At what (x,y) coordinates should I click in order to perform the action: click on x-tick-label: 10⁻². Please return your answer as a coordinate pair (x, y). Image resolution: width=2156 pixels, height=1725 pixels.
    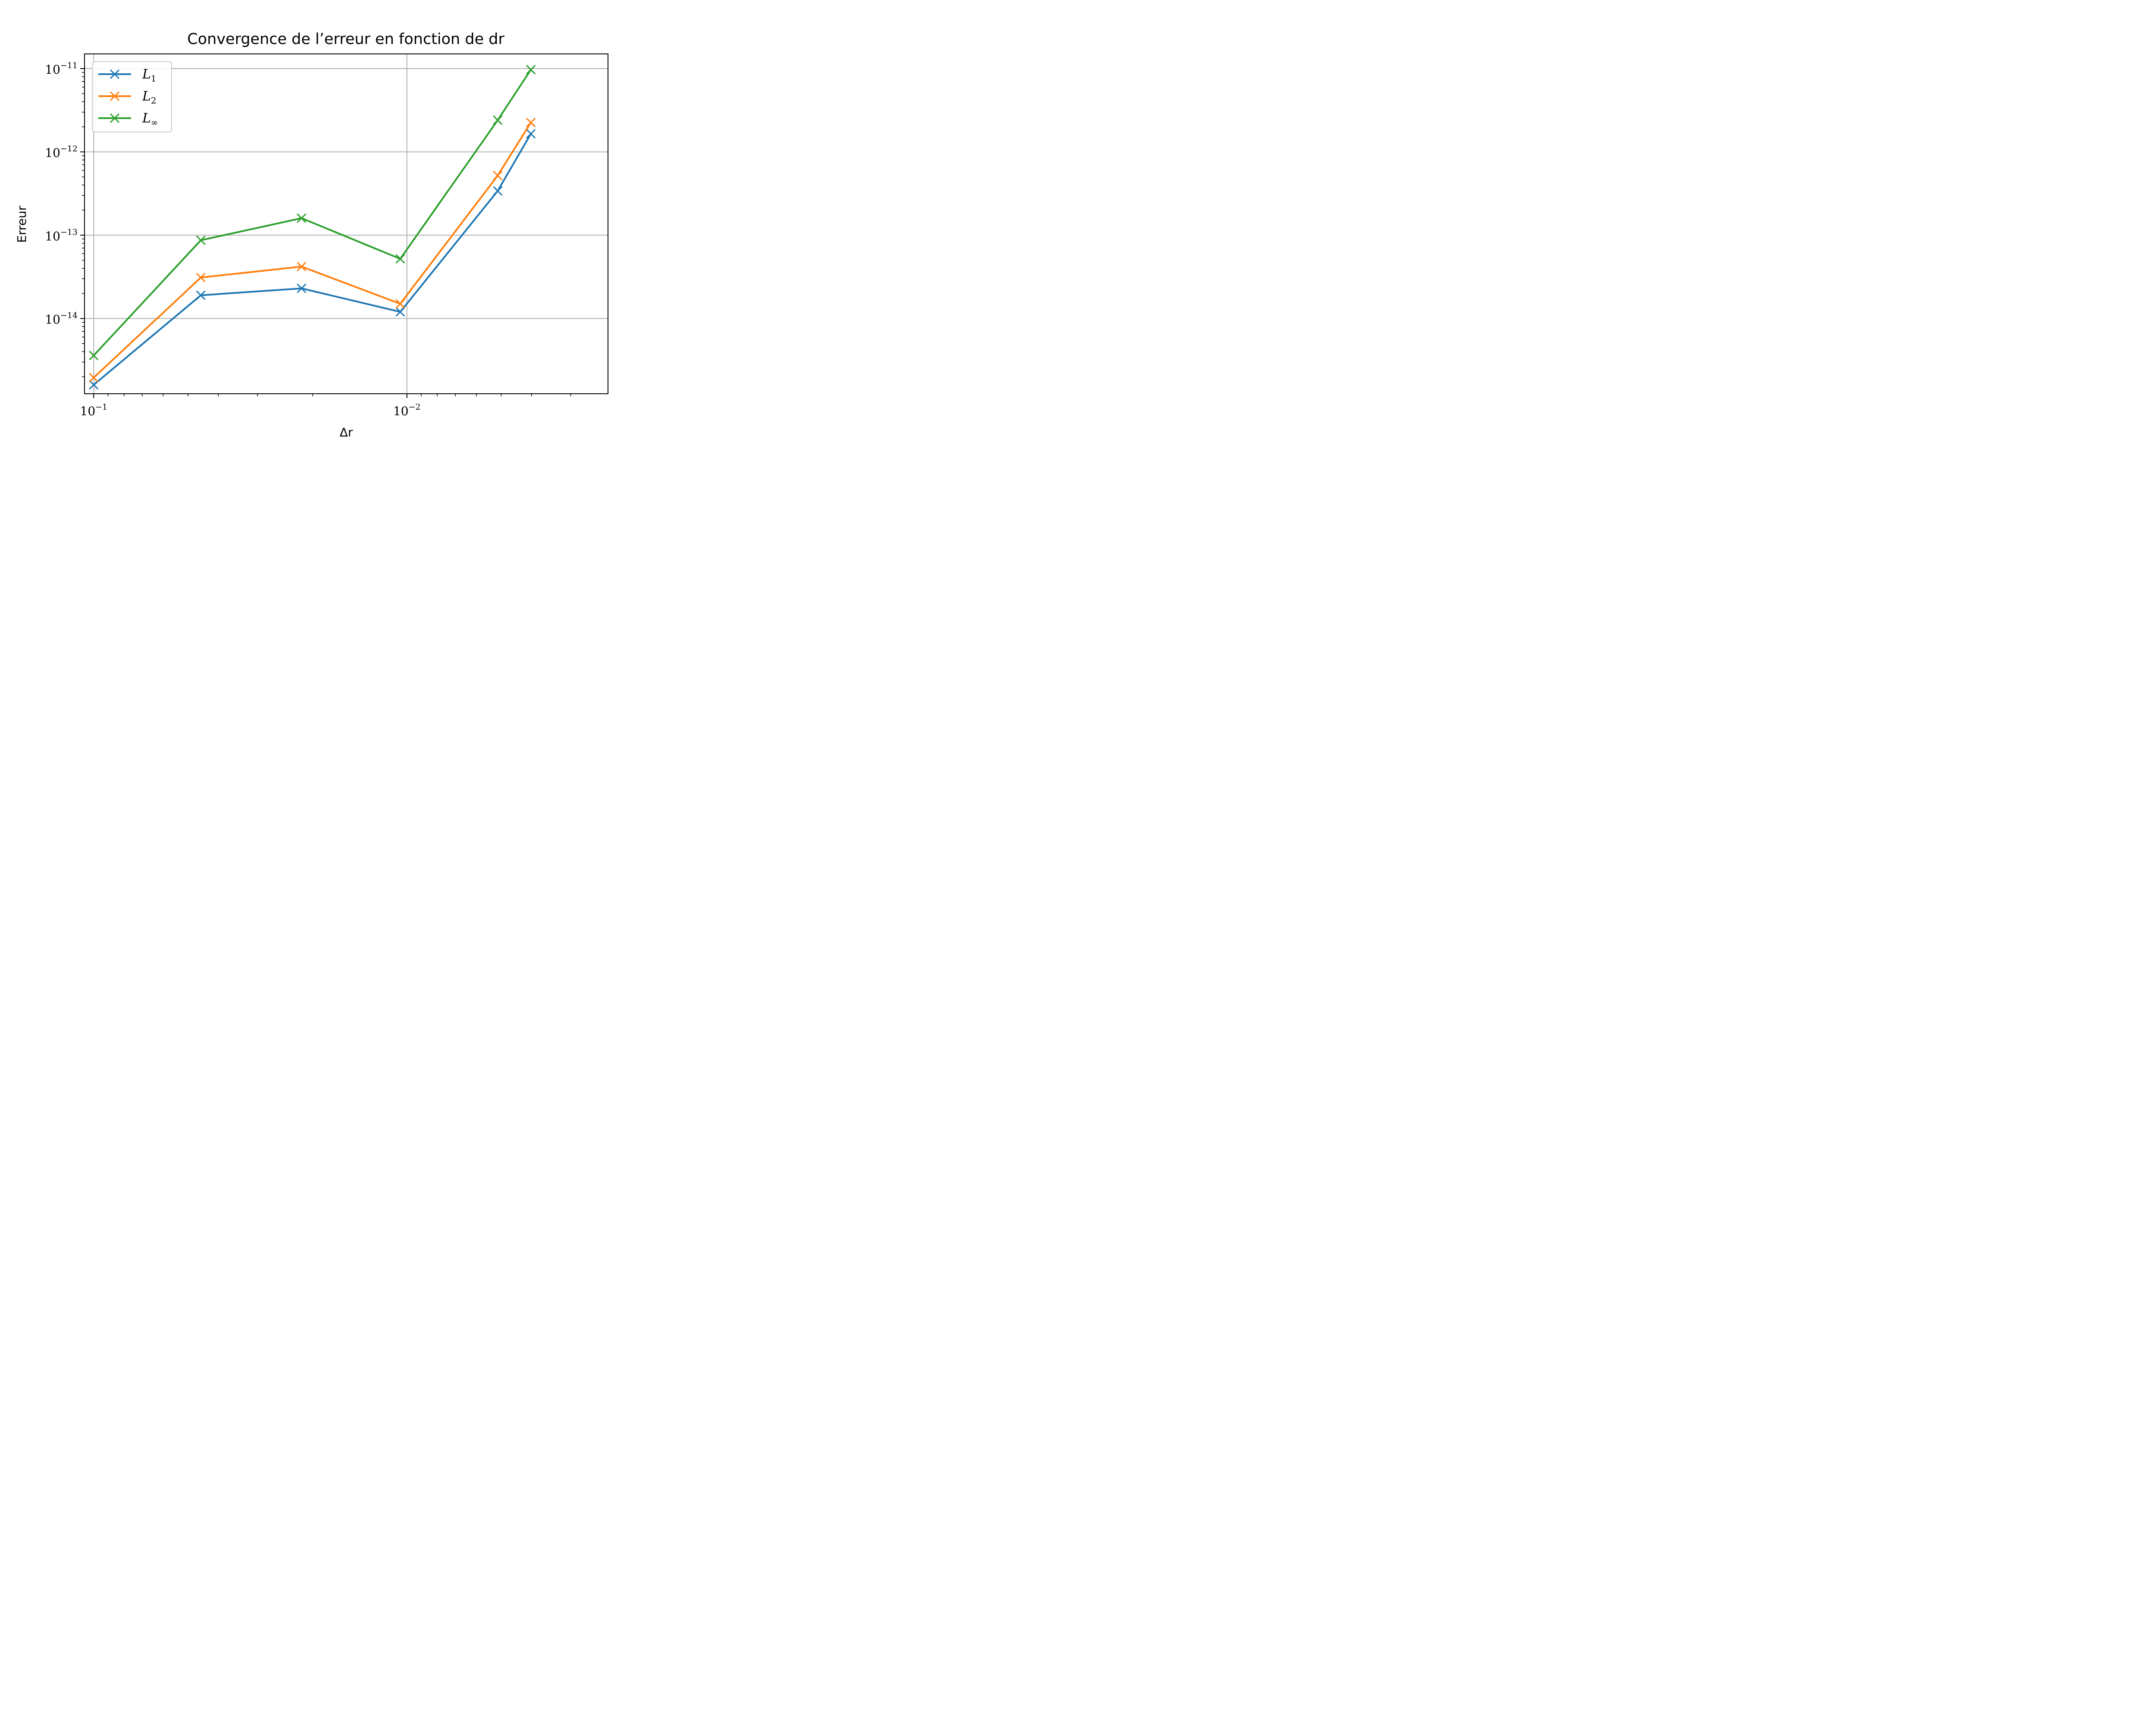
    Looking at the image, I should click on (407, 410).